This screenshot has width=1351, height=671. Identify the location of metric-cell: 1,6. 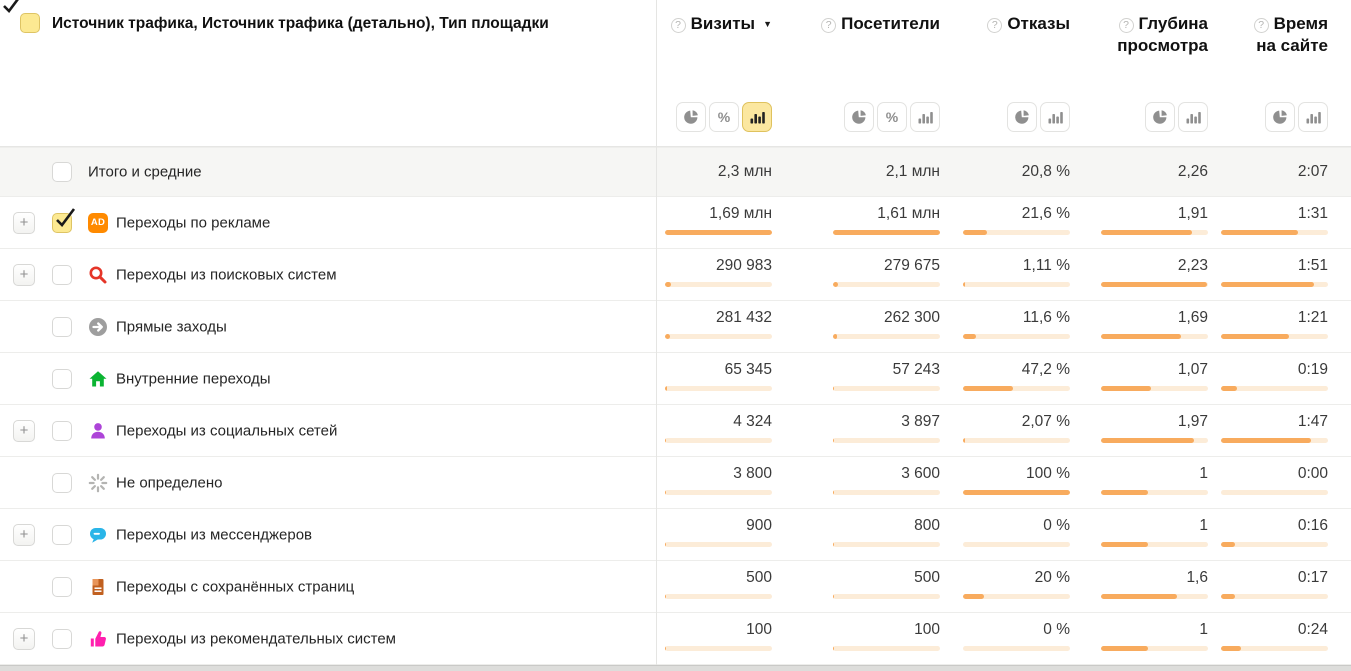
(1162, 586).